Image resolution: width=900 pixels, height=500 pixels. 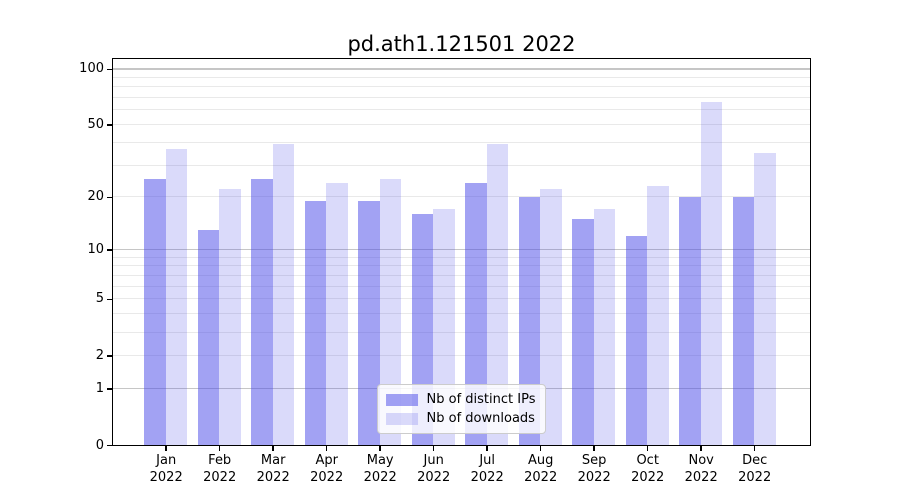 I want to click on x-tick-label: Feb 2022, so click(x=220, y=469).